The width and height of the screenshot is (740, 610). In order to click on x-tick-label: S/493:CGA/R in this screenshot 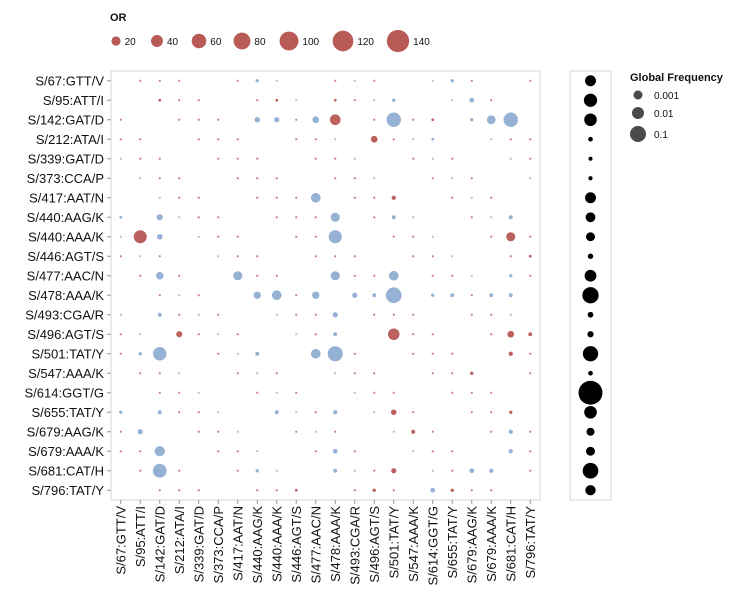, I will do `click(354, 545)`.